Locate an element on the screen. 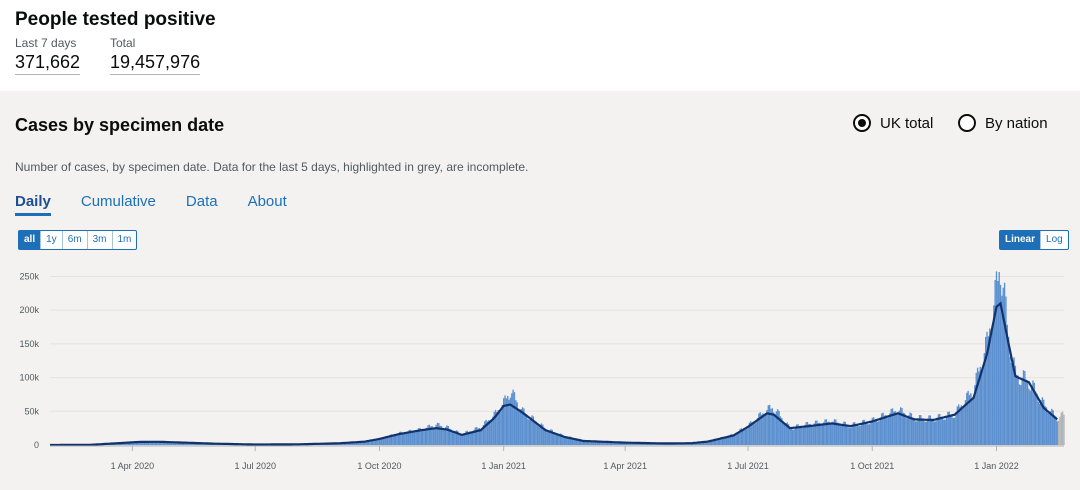  range-6m-button: 6m is located at coordinates (75, 240).